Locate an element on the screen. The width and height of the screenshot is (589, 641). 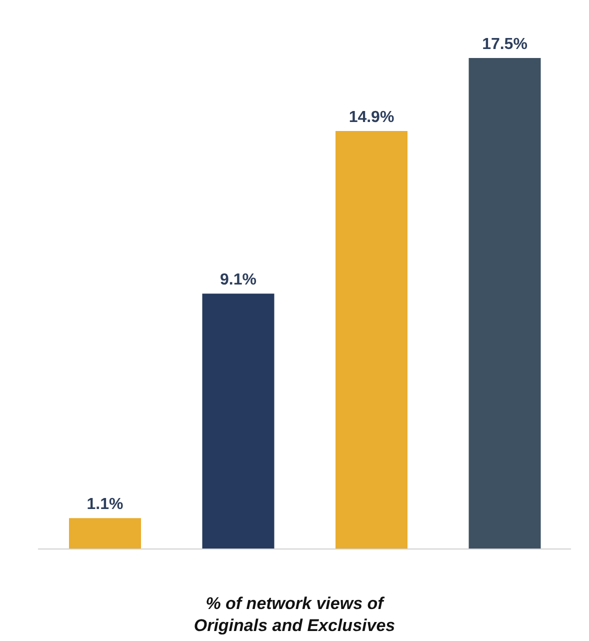
data-label: 14.9% is located at coordinates (371, 117).